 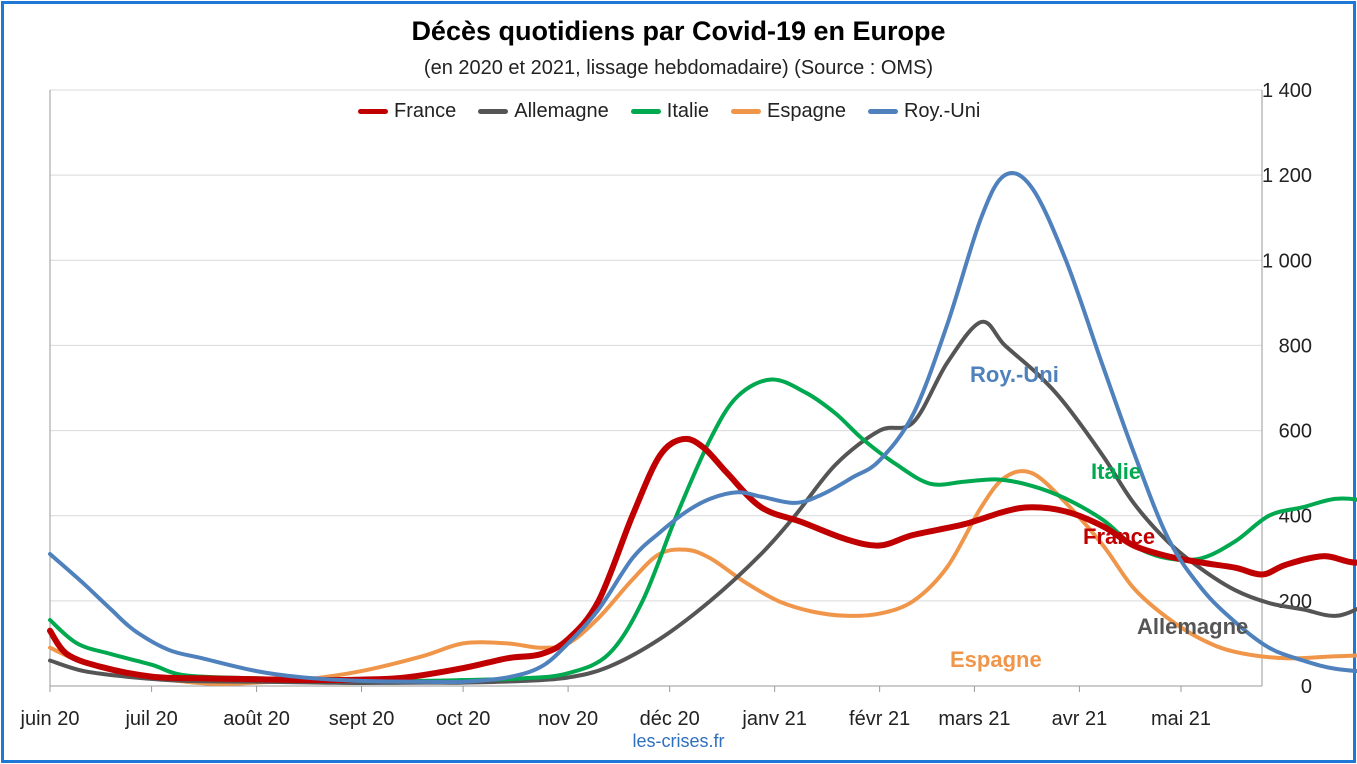 What do you see at coordinates (561, 110) in the screenshot?
I see `legend-label-allemagne: Allemagne` at bounding box center [561, 110].